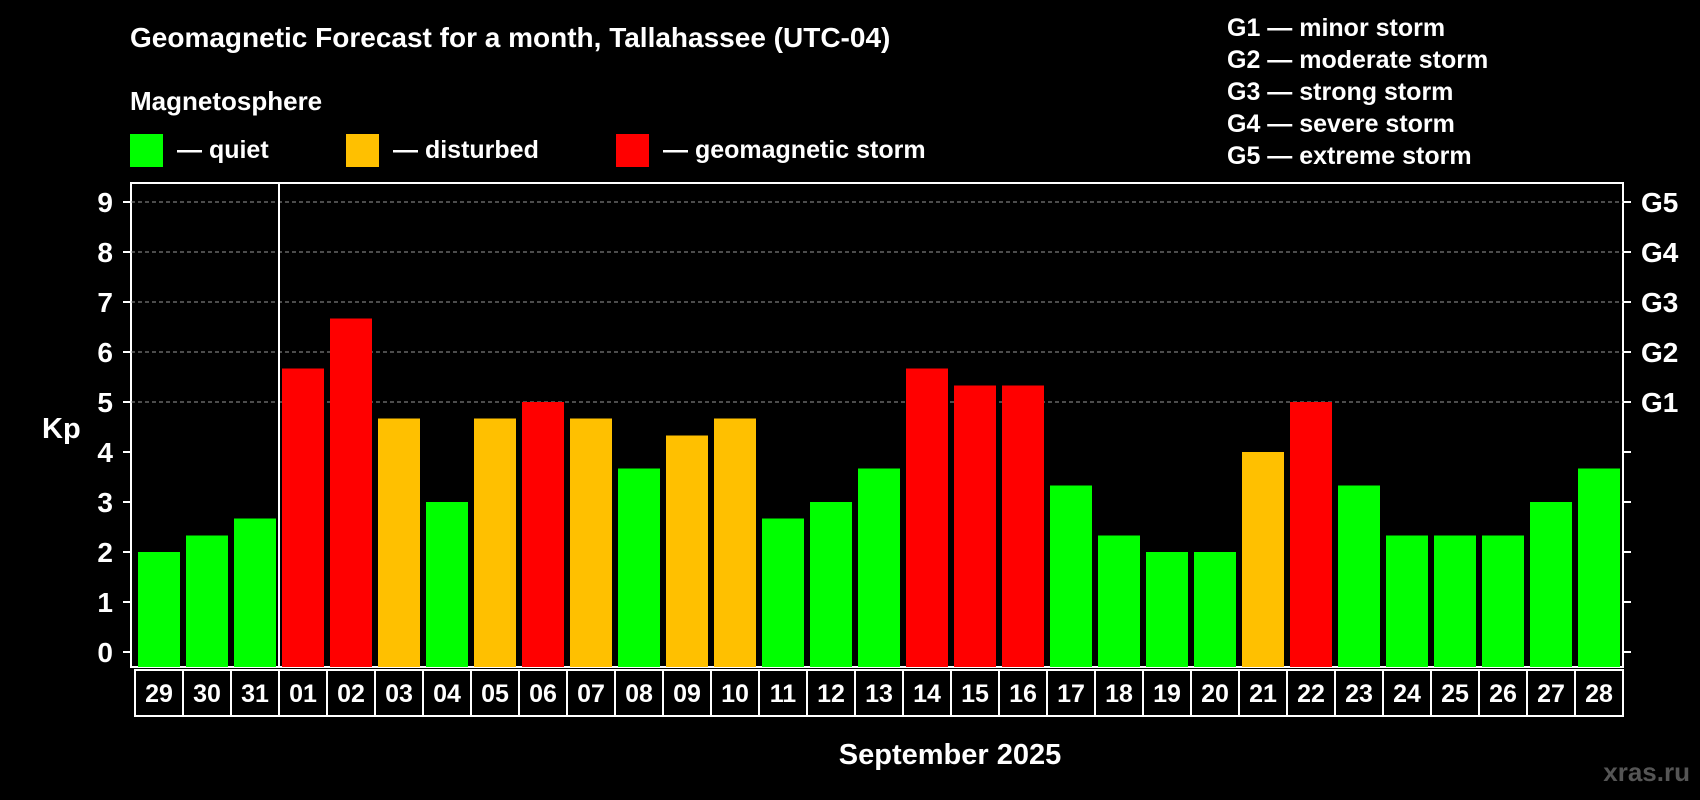  What do you see at coordinates (105, 602) in the screenshot?
I see `y-tick-label-1: 1` at bounding box center [105, 602].